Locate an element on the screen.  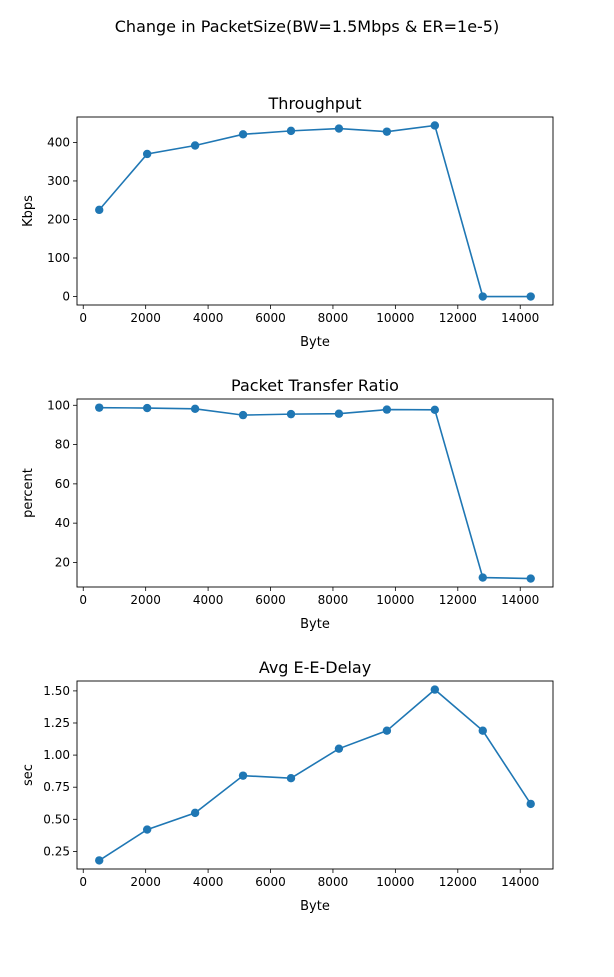
y-tick-label: 0.75 is located at coordinates (56, 787).